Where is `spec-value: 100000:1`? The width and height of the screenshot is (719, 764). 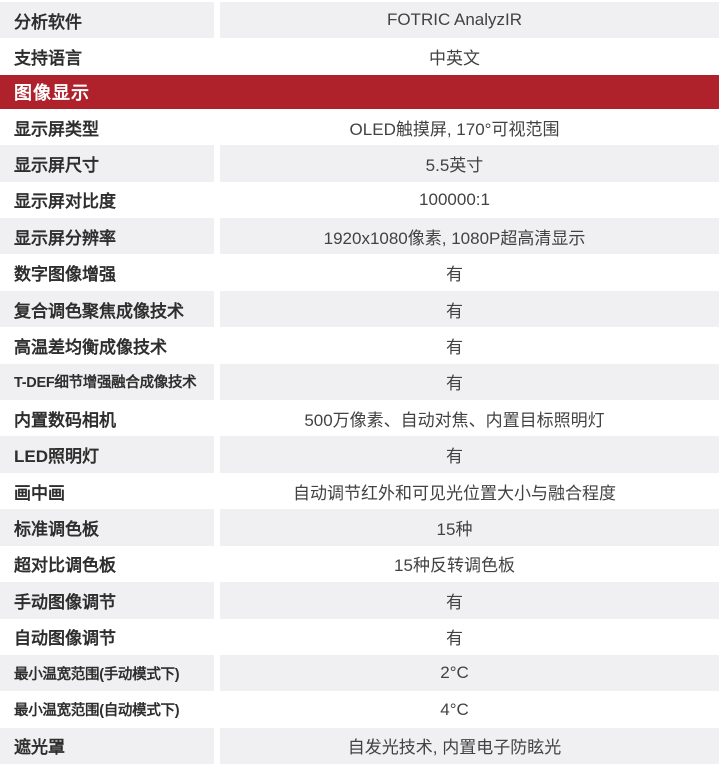
spec-value: 100000:1 is located at coordinates (454, 199).